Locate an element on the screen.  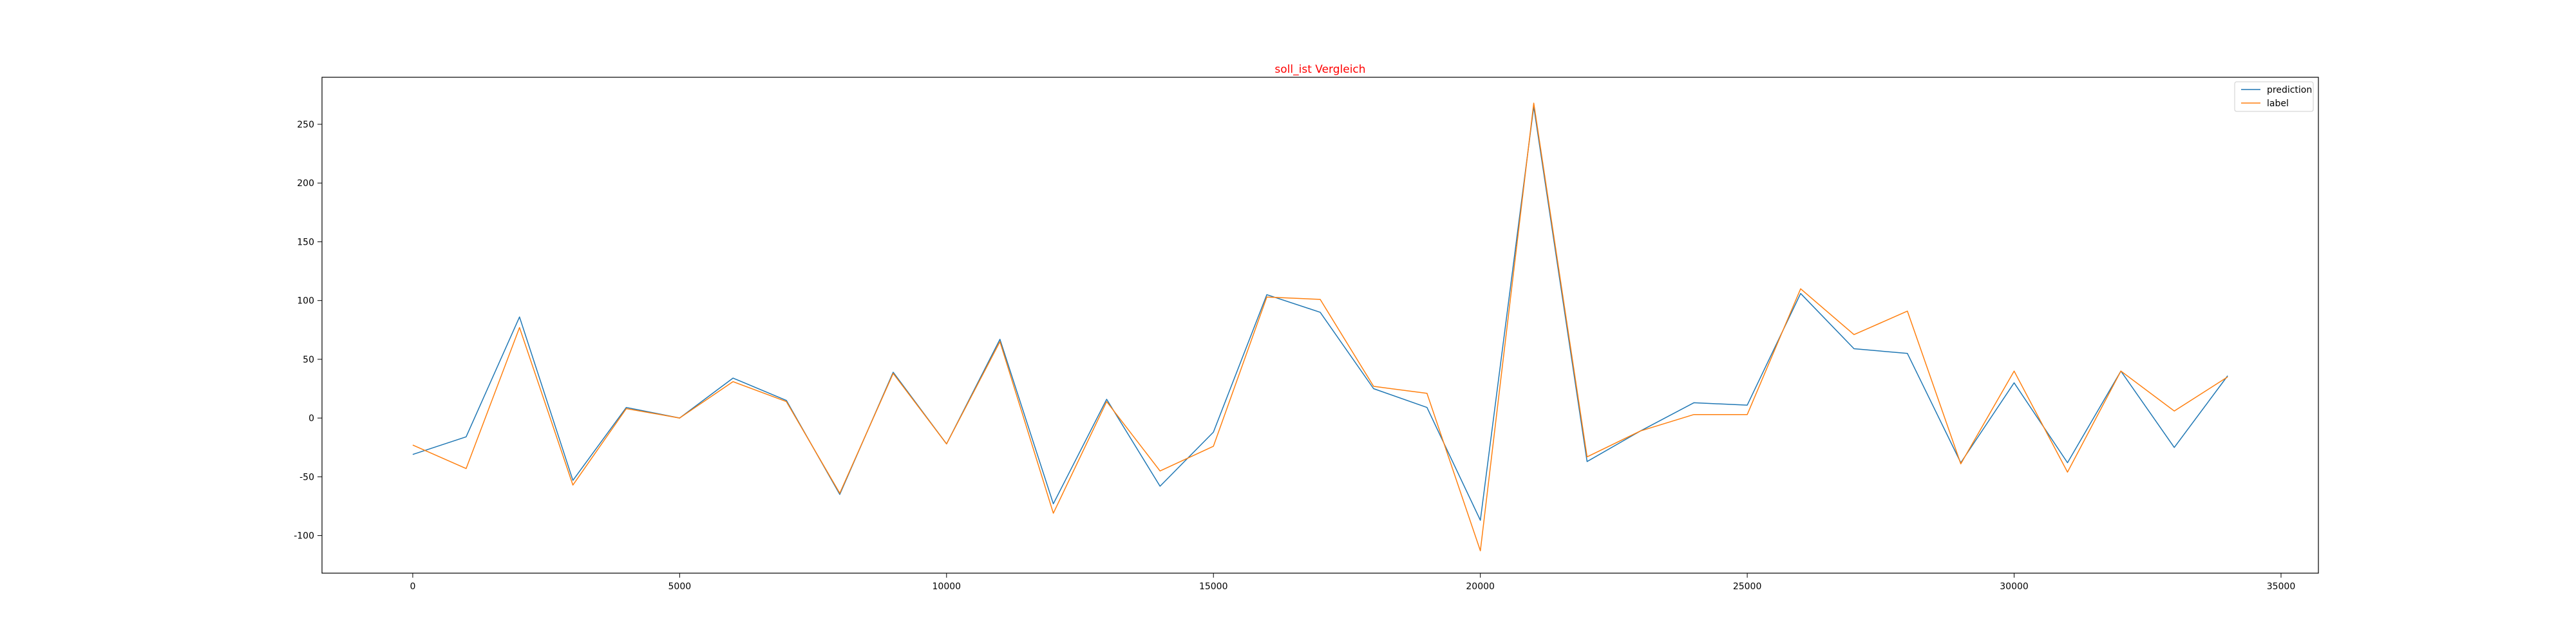
chart-title: soll_ist Vergleich is located at coordinates (1319, 69).